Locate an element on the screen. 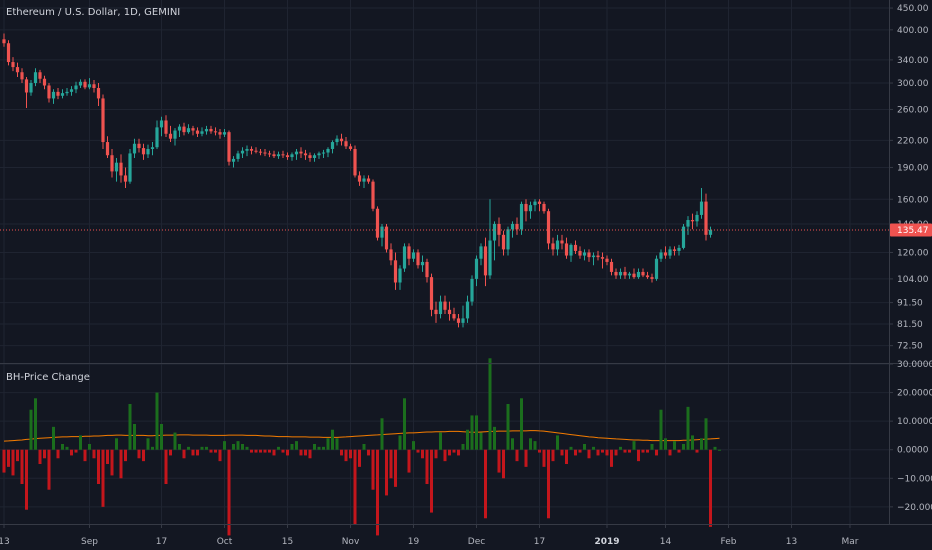  oscillator-tick-label: −10.0000 is located at coordinates (914, 479).